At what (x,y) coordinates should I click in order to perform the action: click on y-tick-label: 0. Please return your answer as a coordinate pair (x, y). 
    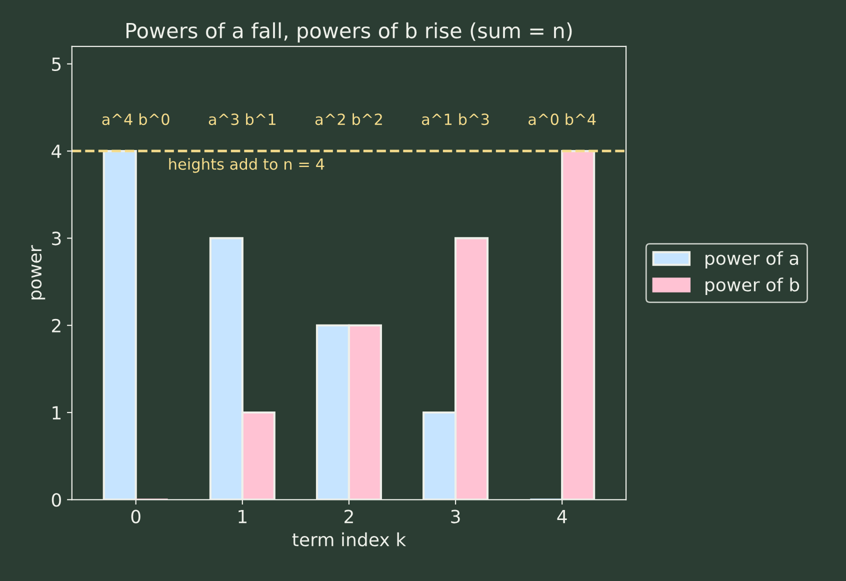
    Looking at the image, I should click on (56, 500).